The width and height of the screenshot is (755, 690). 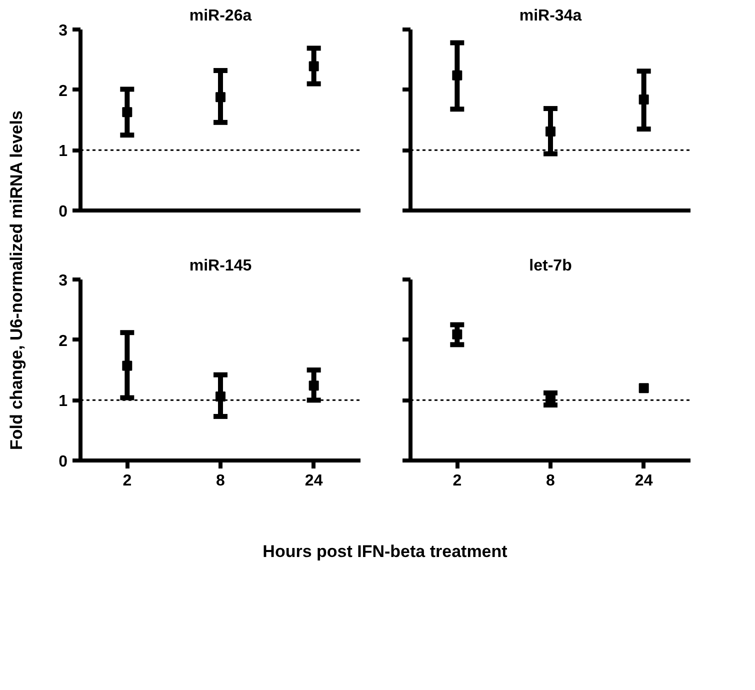 What do you see at coordinates (220, 266) in the screenshot?
I see `chart-title: miR-145` at bounding box center [220, 266].